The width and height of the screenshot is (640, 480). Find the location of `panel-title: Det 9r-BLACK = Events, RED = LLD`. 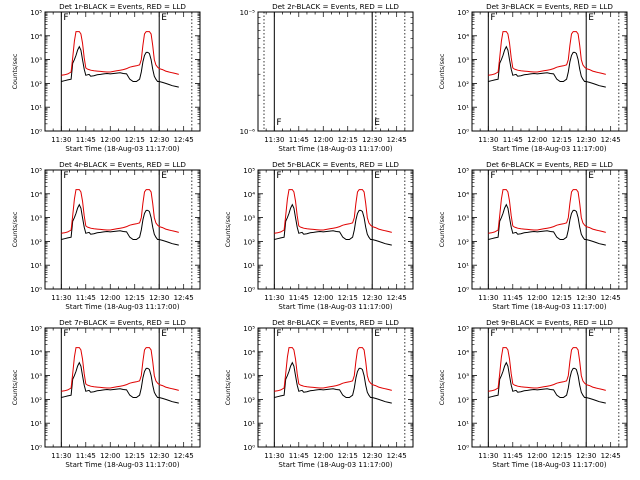

panel-title: Det 9r-BLACK = Events, RED = LLD is located at coordinates (549, 322).